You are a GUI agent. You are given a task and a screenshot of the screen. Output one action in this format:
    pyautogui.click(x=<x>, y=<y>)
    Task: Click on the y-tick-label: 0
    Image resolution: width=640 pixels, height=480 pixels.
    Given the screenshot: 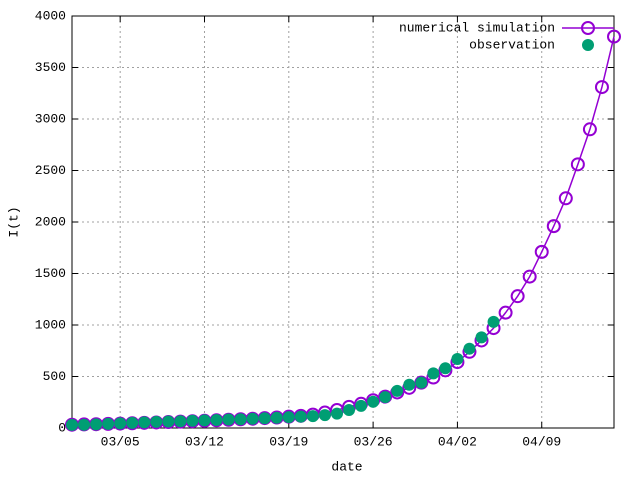 What is the action you would take?
    pyautogui.click(x=62, y=427)
    